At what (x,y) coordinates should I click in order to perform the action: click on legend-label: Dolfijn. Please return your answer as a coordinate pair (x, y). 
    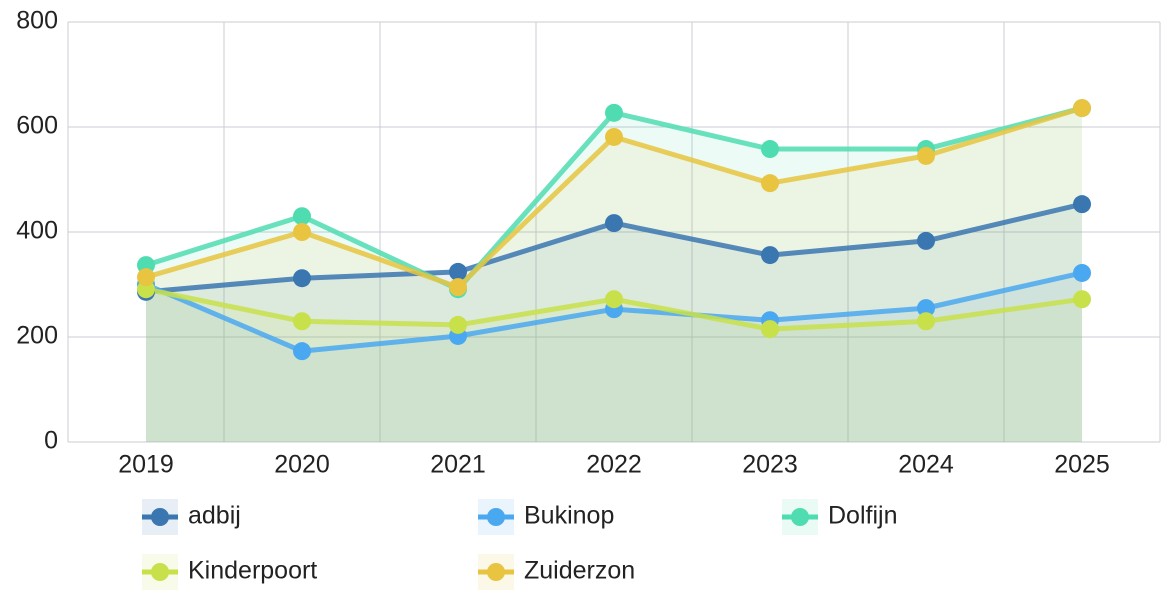
    Looking at the image, I should click on (862, 516).